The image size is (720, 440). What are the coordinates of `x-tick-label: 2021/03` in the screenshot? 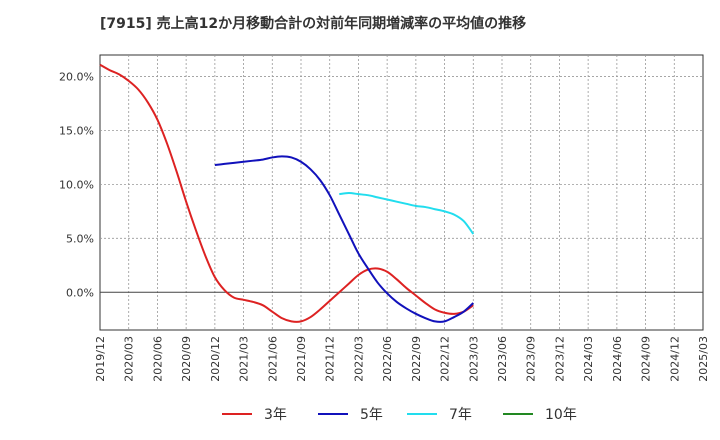 It's located at (244, 359).